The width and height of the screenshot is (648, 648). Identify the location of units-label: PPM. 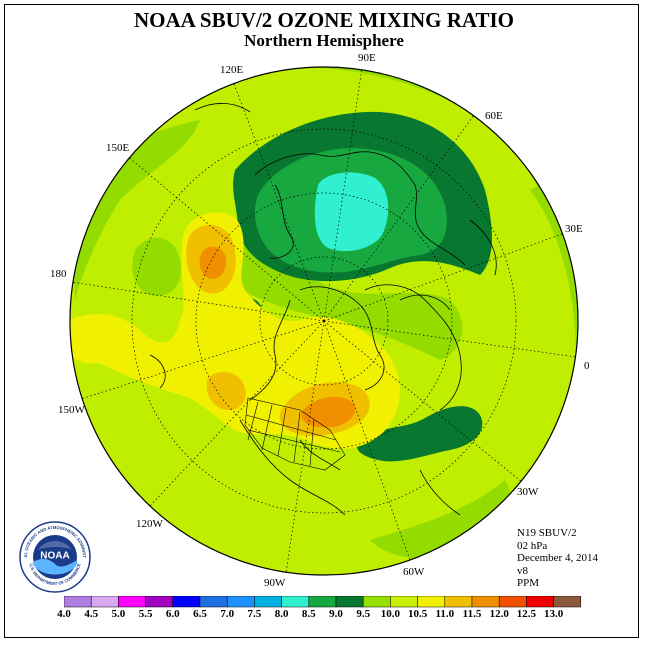
(528, 583).